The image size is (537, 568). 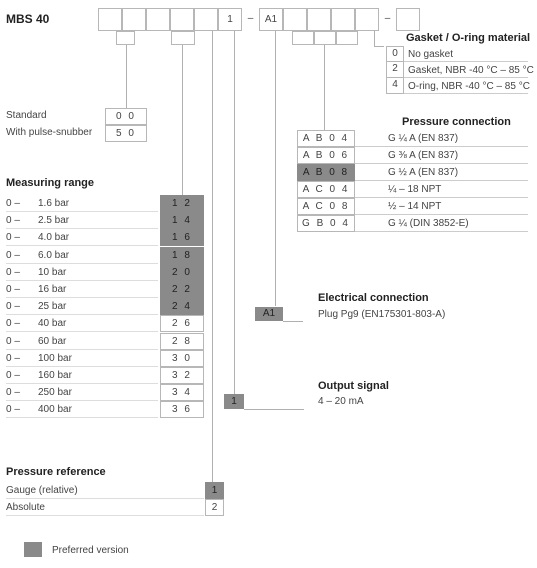 What do you see at coordinates (182, 341) in the screenshot?
I see `range-code: 2 8` at bounding box center [182, 341].